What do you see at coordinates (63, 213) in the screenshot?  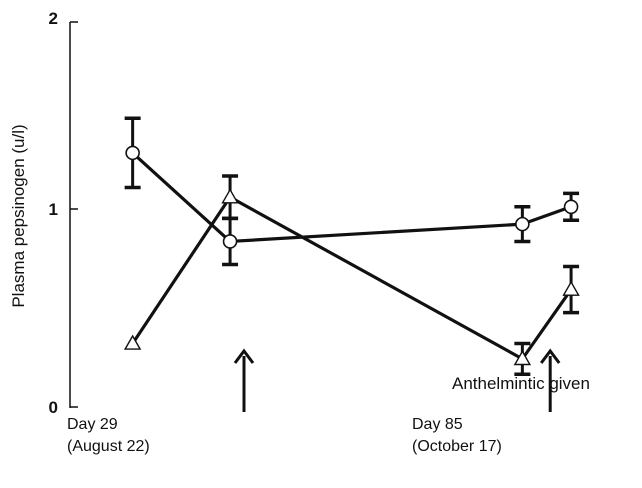 I see `y-ticks: 0 1 2` at bounding box center [63, 213].